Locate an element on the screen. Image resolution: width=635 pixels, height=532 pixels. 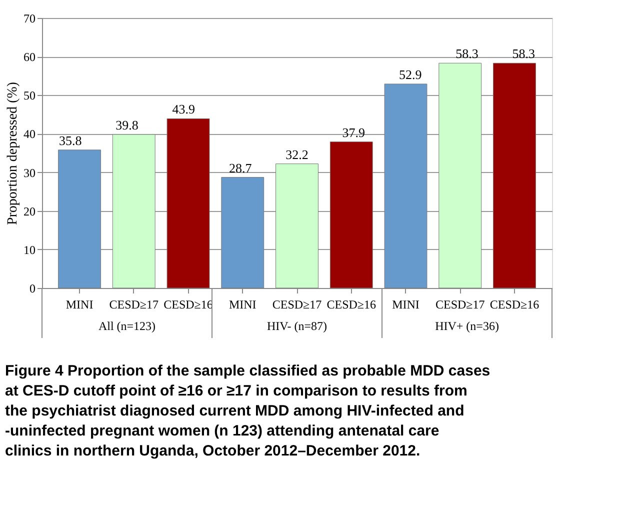
y-tick-label: 60 is located at coordinates (30, 57).